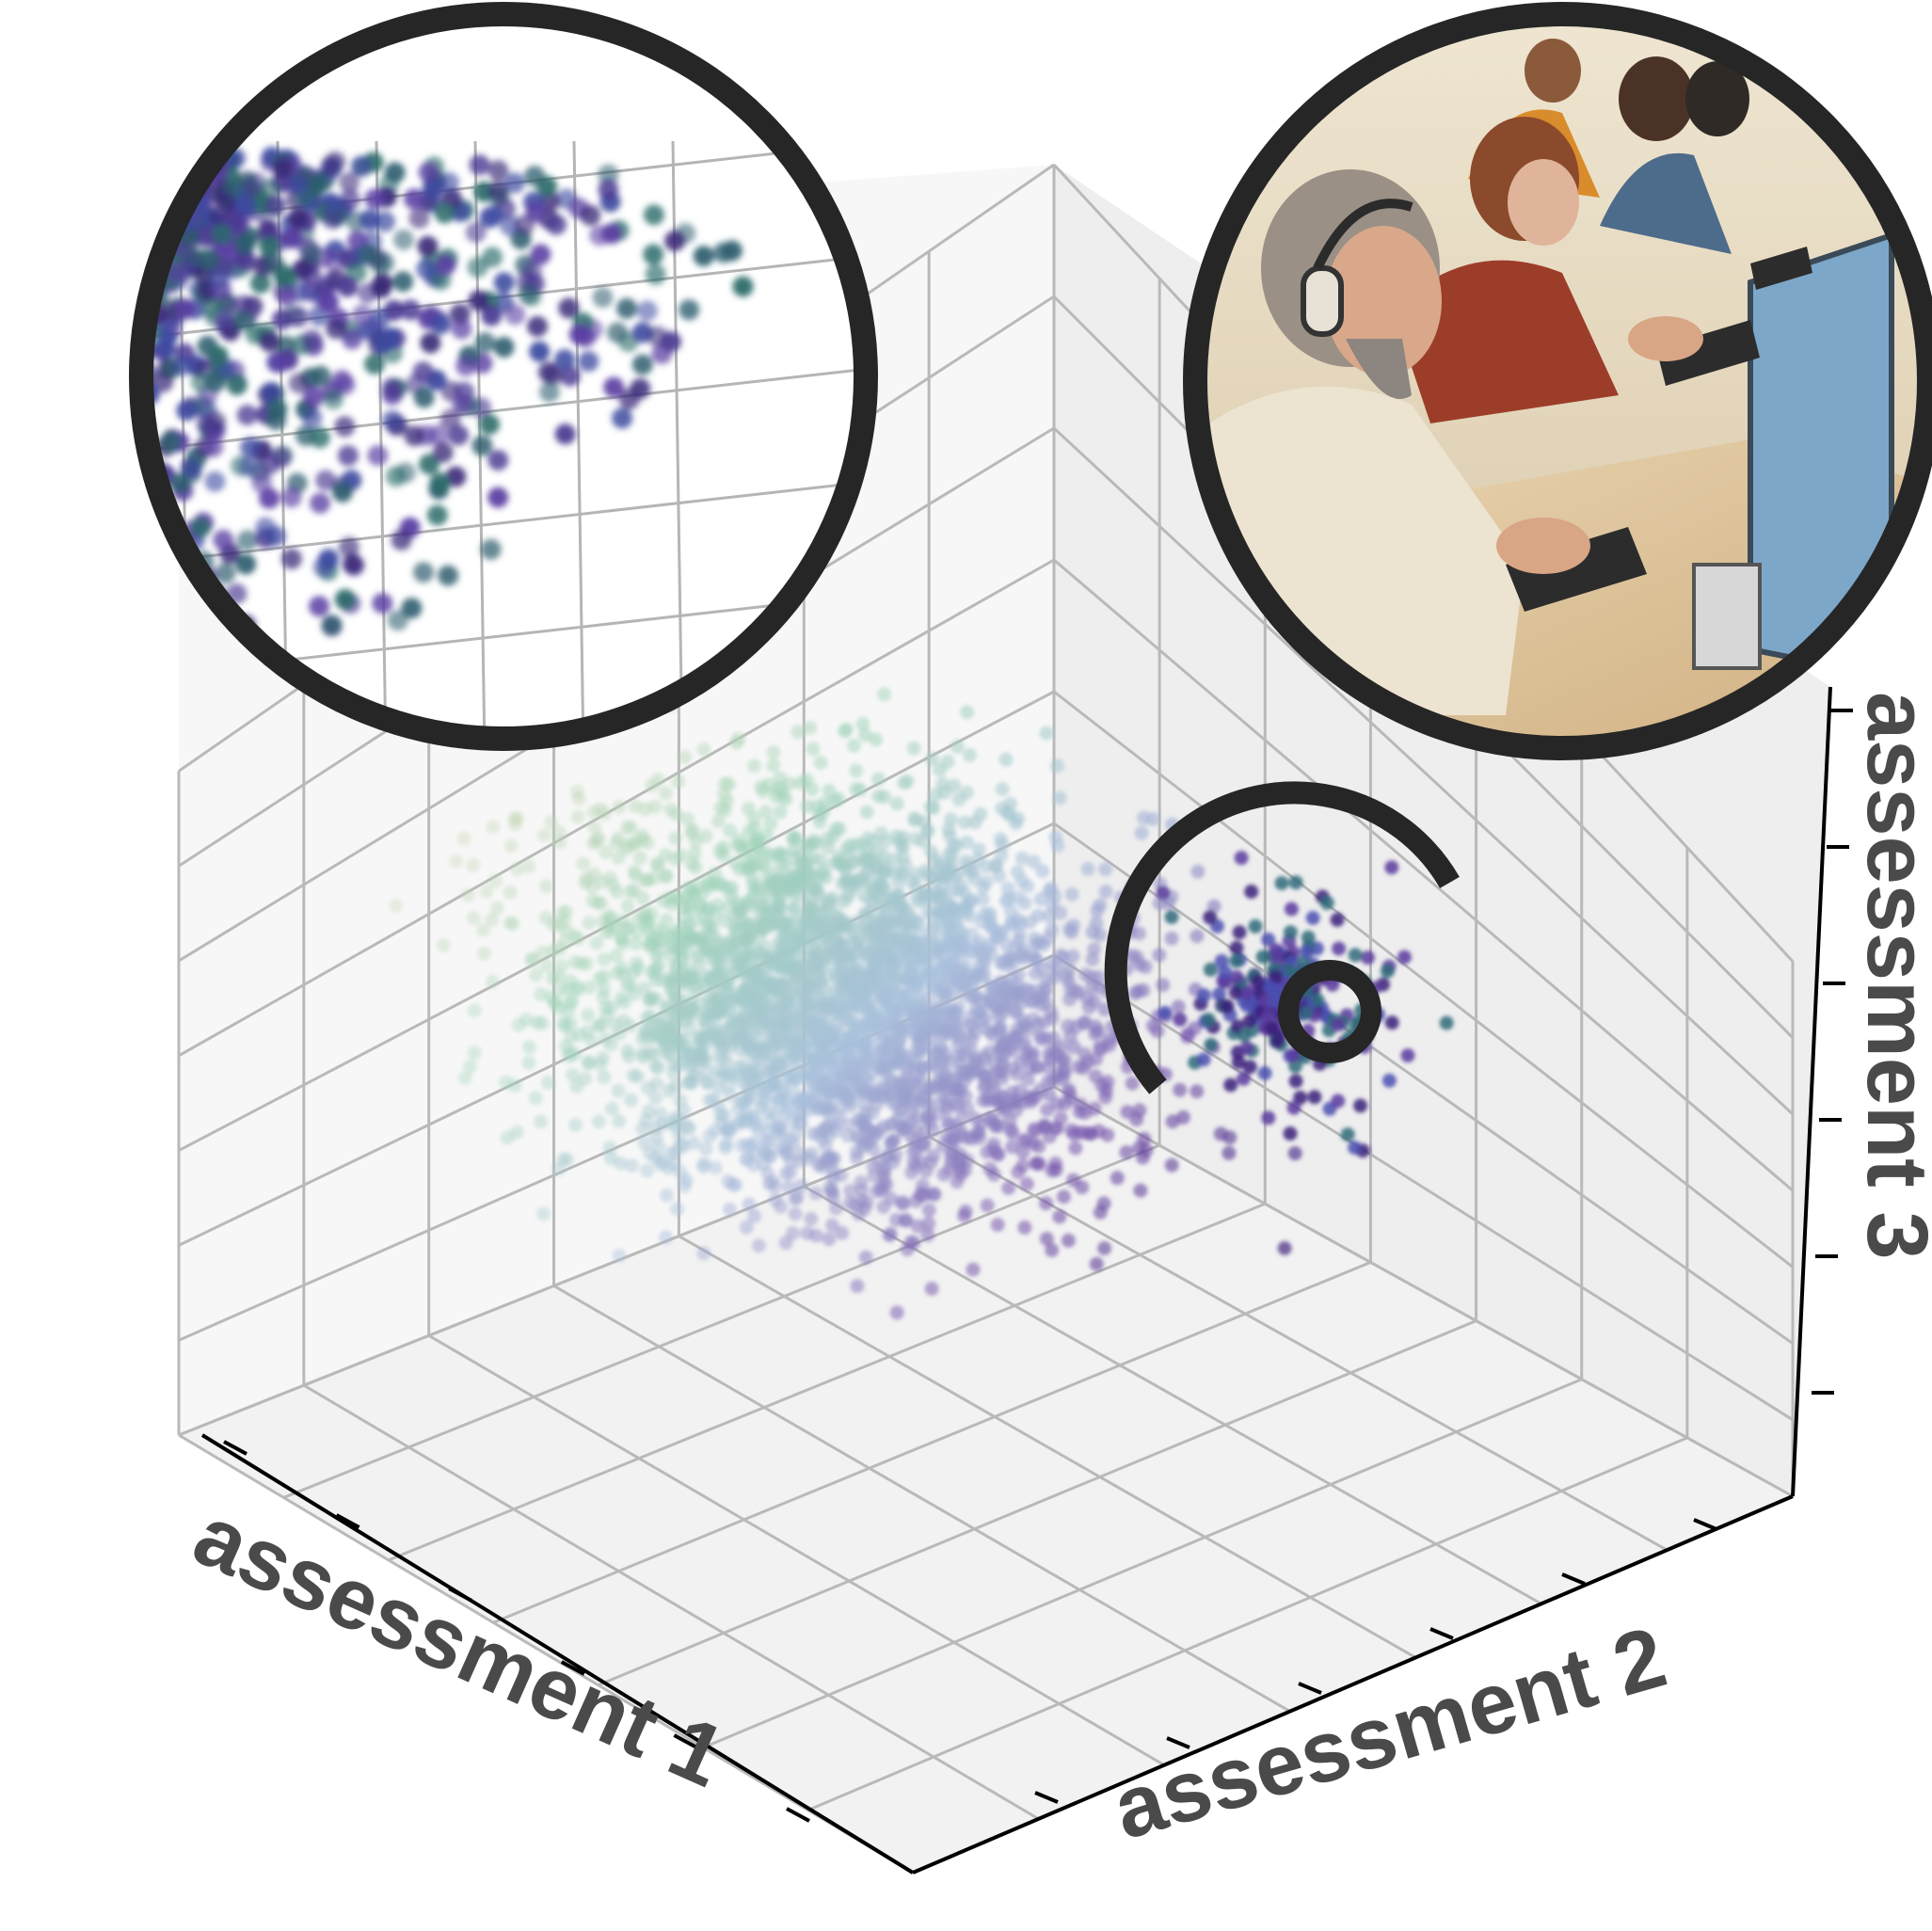 The width and height of the screenshot is (1932, 1931). I want to click on outer-arc, so click(1282, 938).